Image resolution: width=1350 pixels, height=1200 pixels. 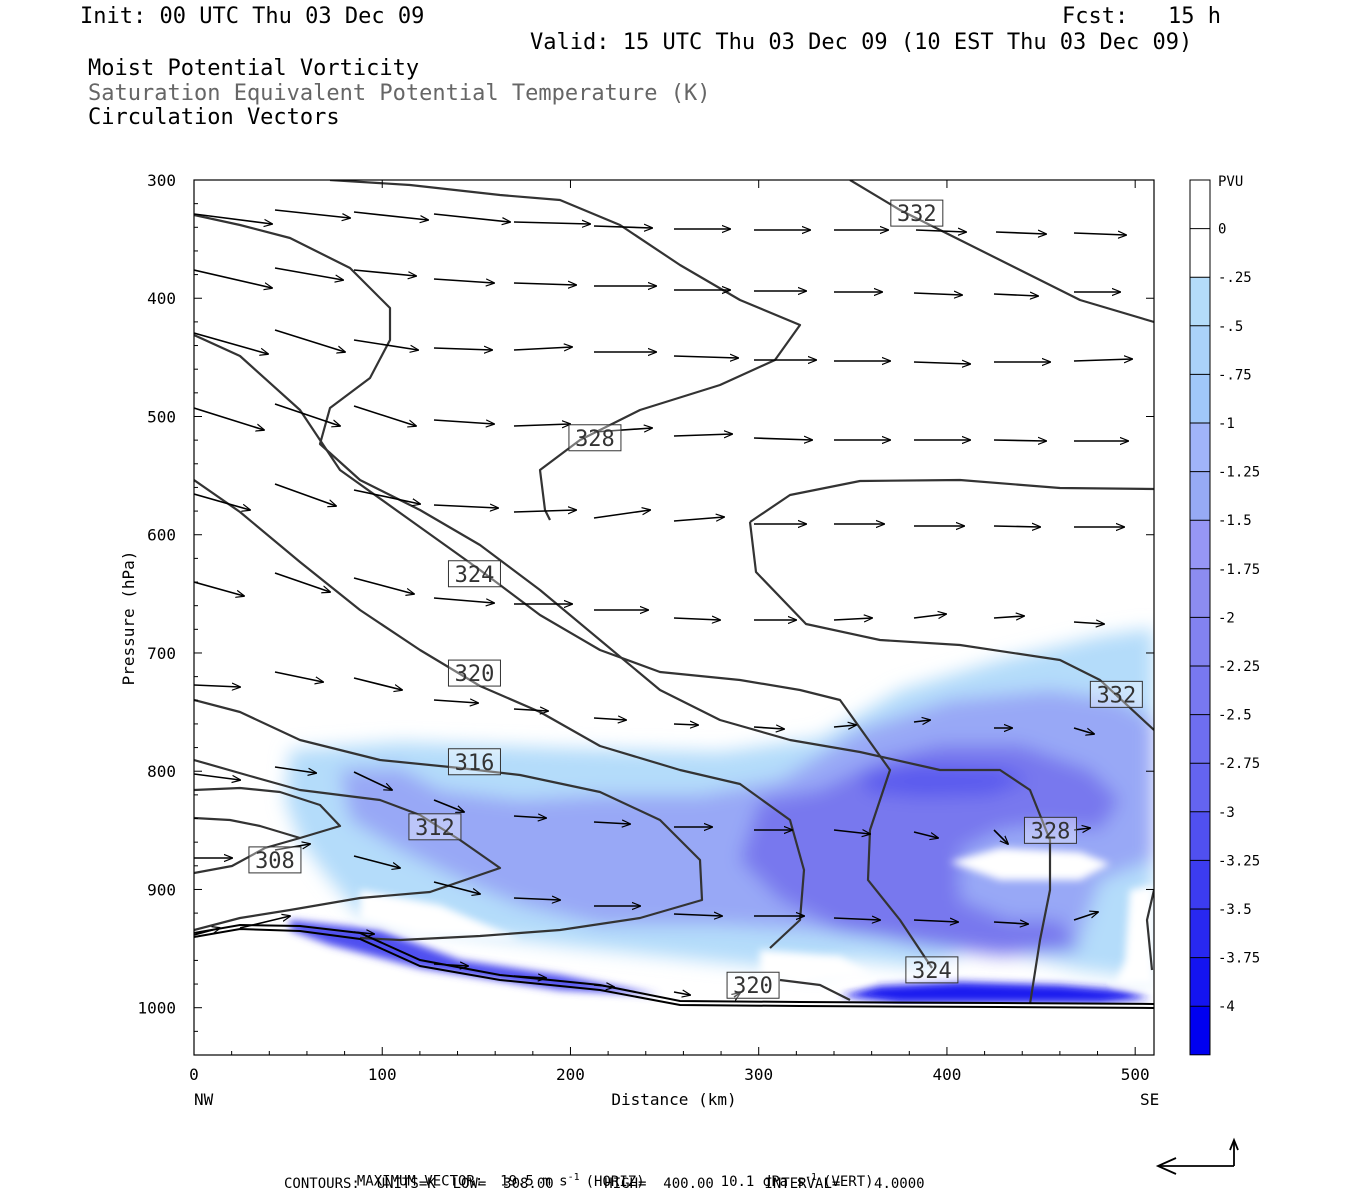 I want to click on y-tick-label: 1000, so click(x=156, y=1008).